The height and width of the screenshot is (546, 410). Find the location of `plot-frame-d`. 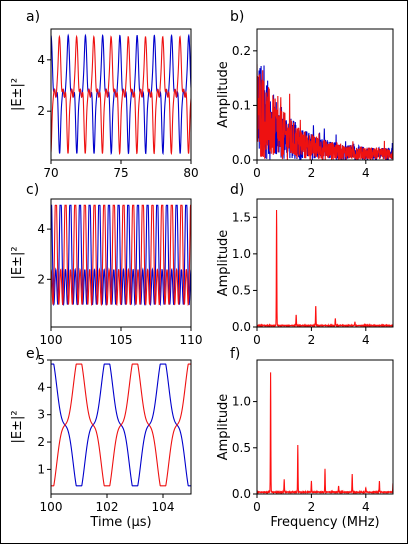

plot-frame-d is located at coordinates (325, 263).